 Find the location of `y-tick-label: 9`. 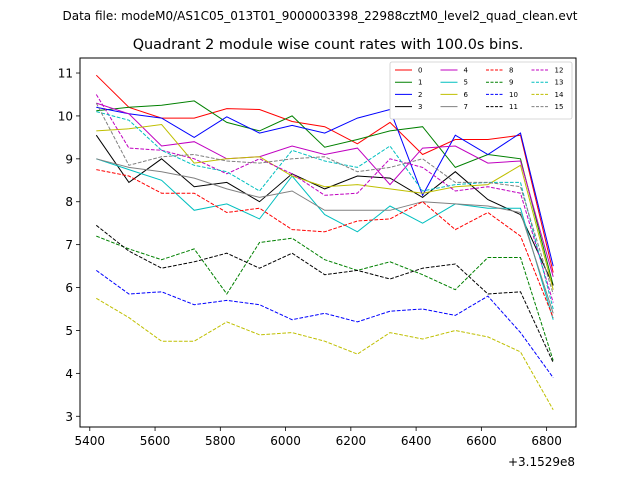

y-tick-label: 9 is located at coordinates (69, 159).